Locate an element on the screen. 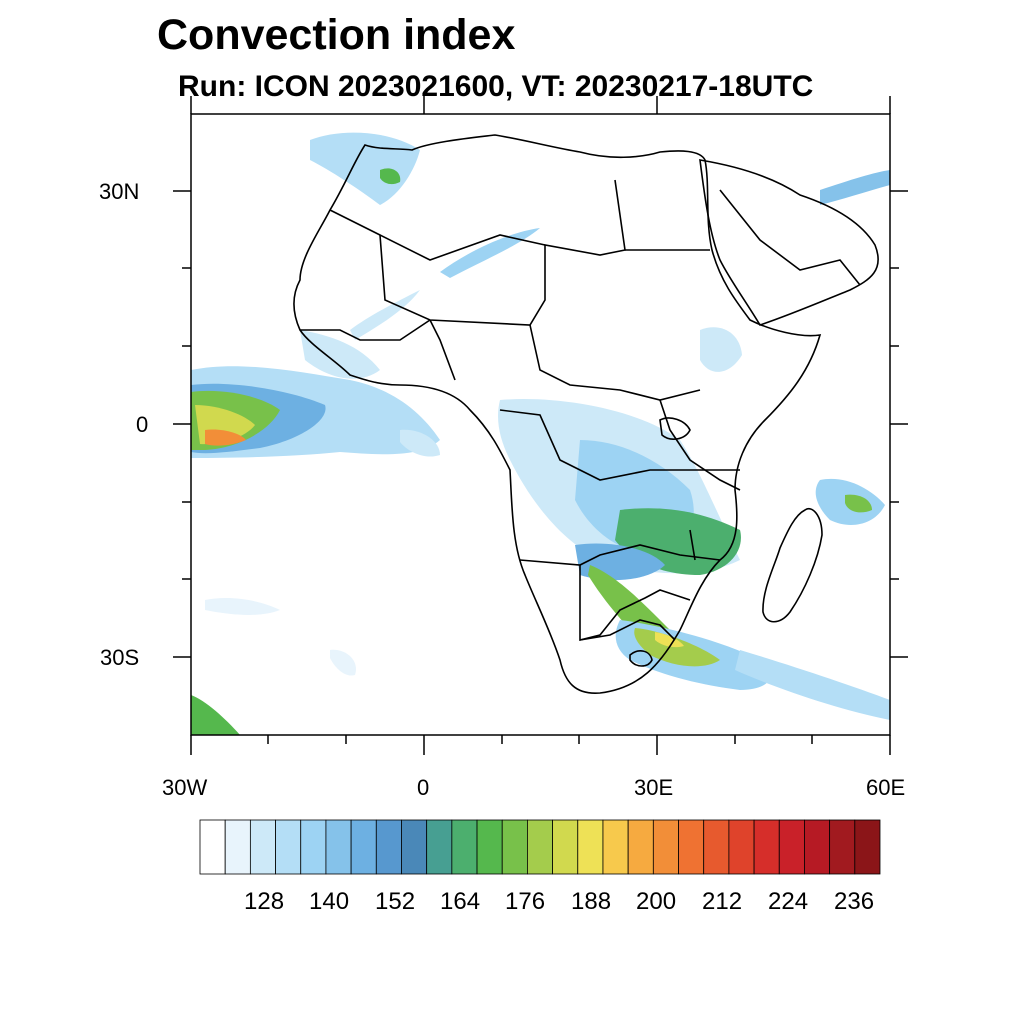  colorbar-label: 128 is located at coordinates (264, 901).